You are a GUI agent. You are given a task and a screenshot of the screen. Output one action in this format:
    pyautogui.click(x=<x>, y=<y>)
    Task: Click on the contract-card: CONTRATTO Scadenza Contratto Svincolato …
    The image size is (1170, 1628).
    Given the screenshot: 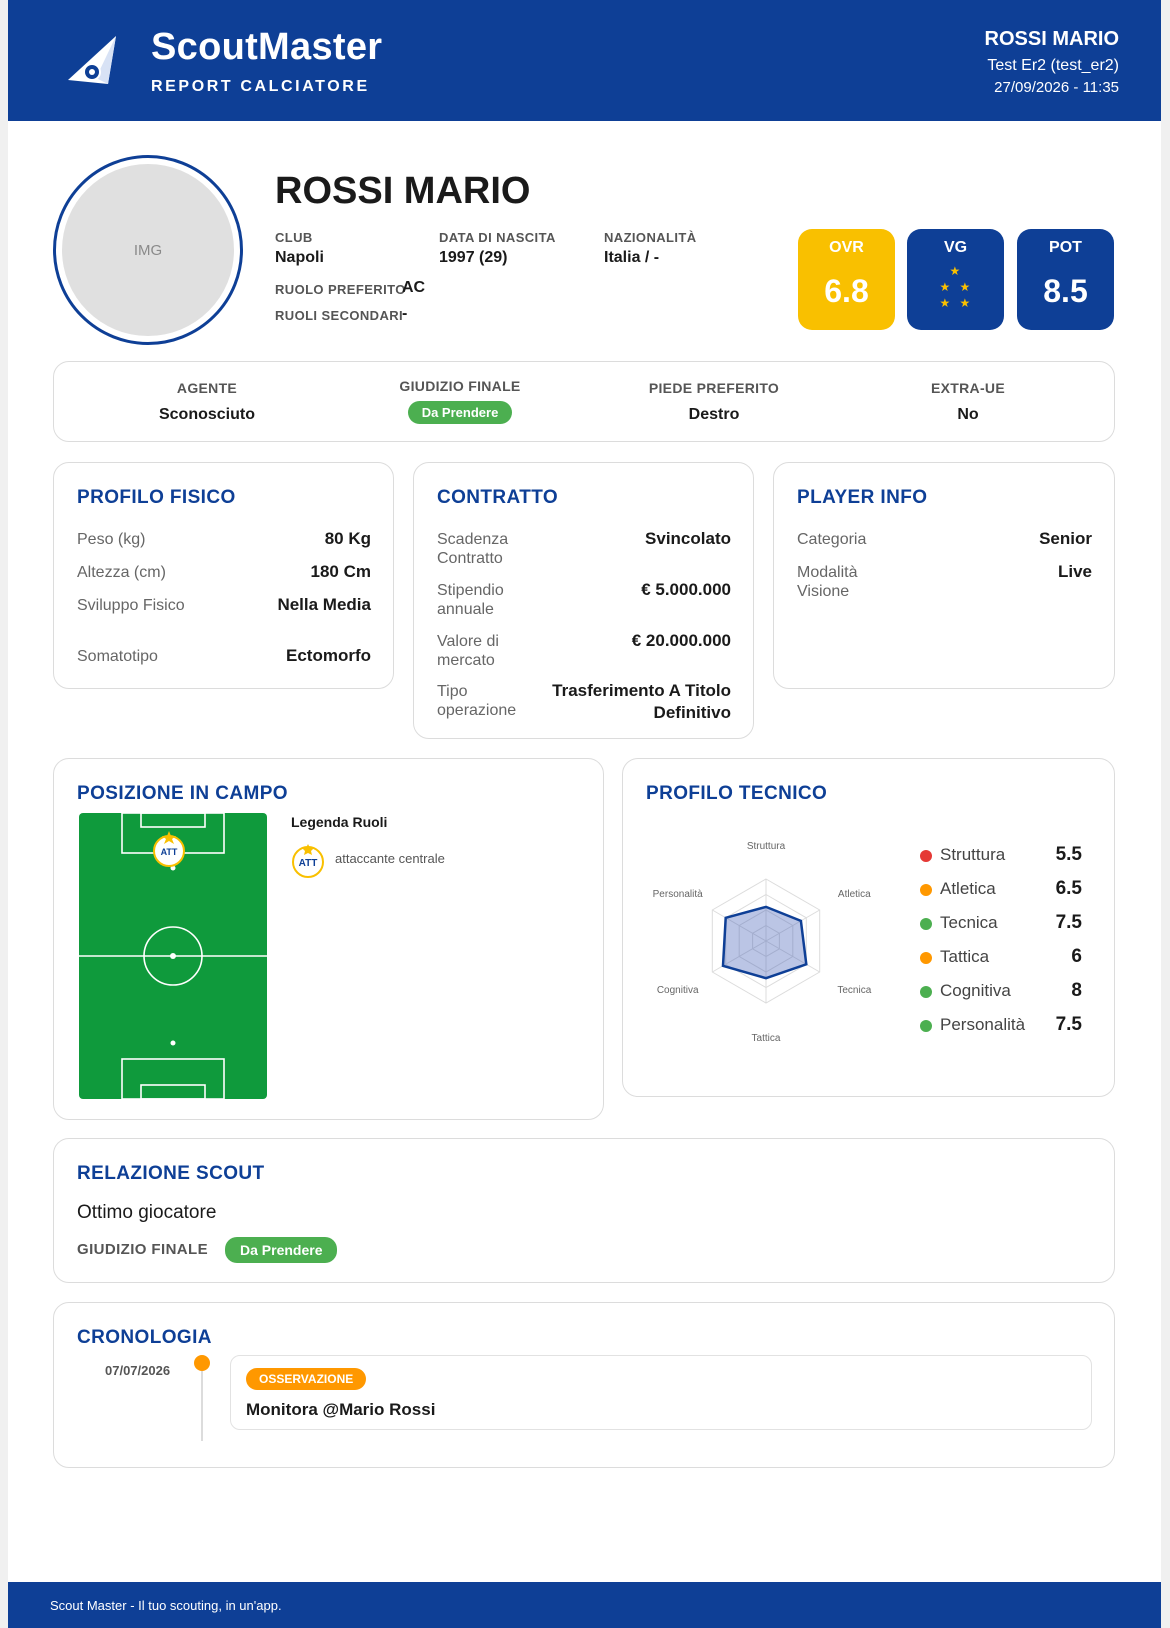 What is the action you would take?
    pyautogui.click(x=583, y=600)
    